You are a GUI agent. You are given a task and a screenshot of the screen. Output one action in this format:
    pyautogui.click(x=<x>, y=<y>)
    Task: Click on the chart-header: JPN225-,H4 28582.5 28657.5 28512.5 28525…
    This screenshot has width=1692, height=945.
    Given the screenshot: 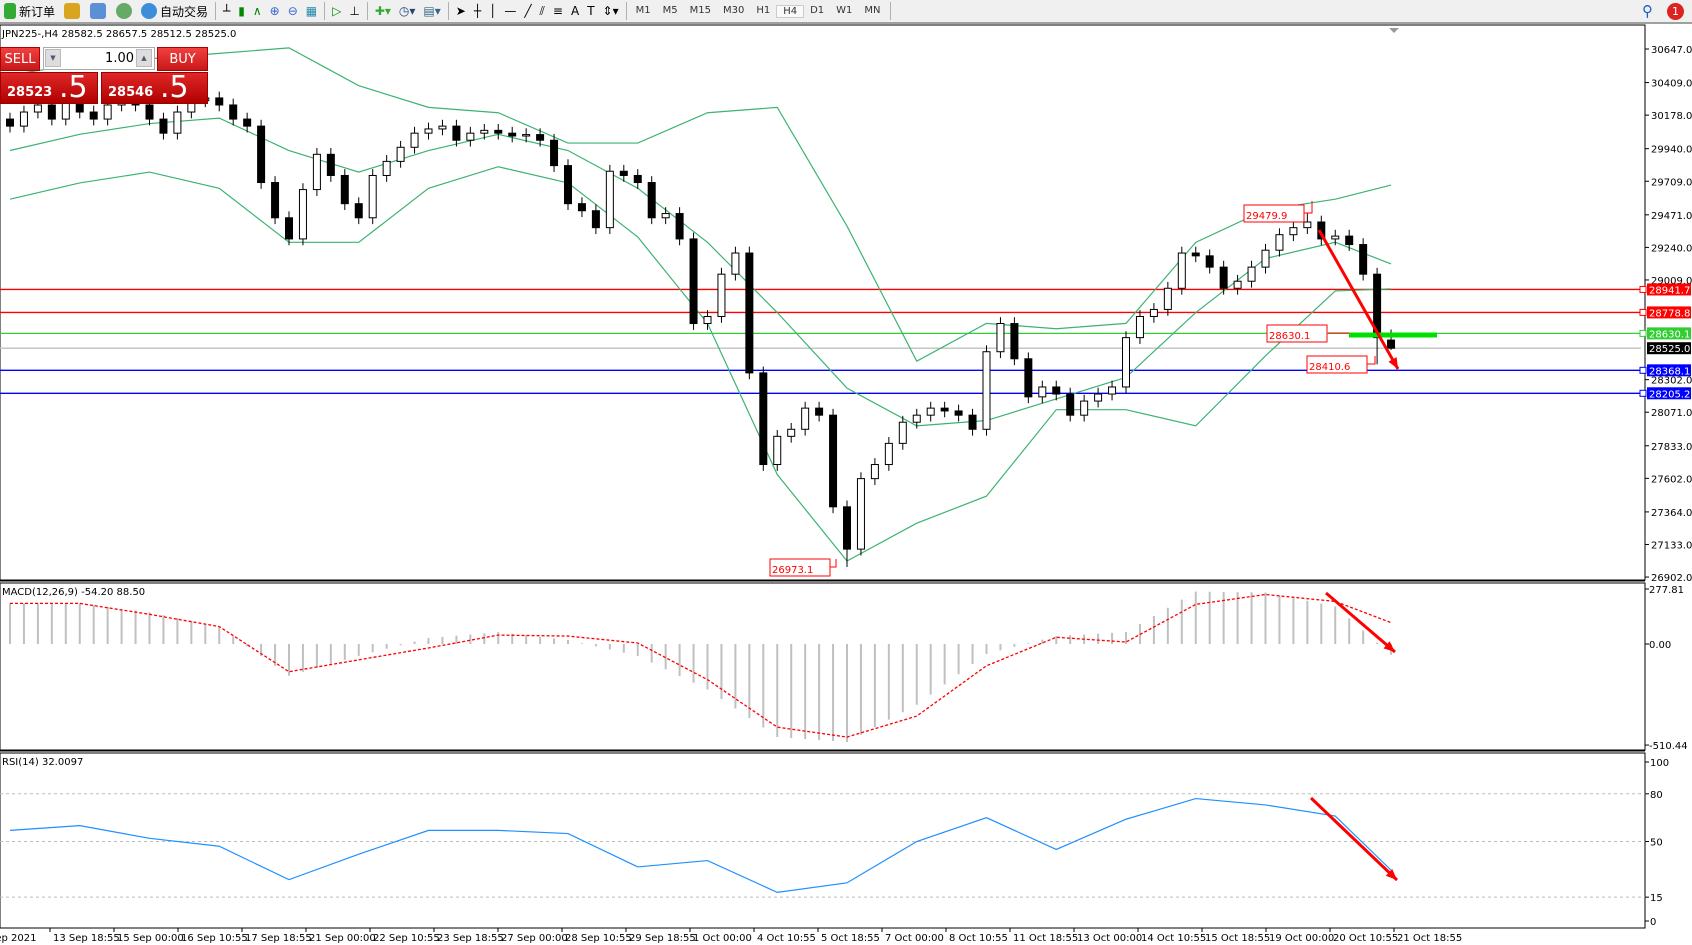 What is the action you would take?
    pyautogui.click(x=119, y=34)
    